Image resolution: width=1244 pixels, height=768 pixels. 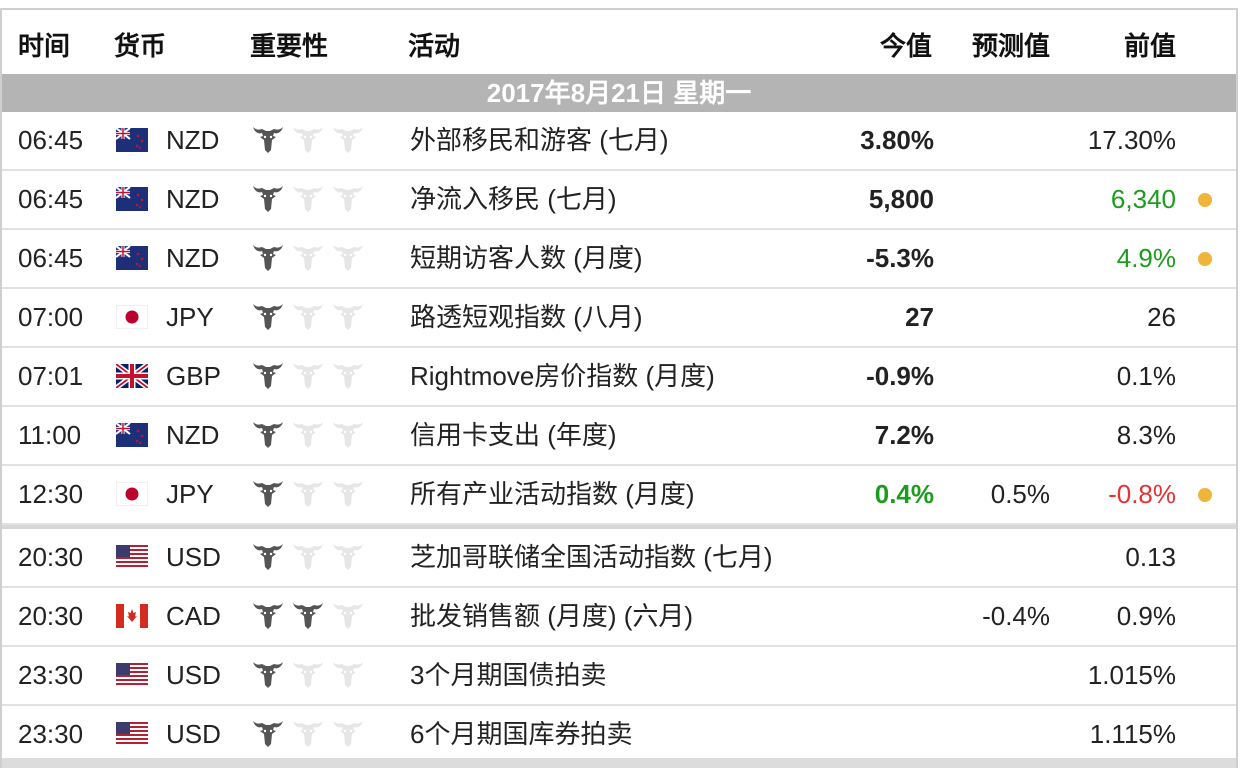 I want to click on event-row: 06:45 NZD 外部移民和游客 (七月) 3.80% 17.30%, so click(x=619, y=141).